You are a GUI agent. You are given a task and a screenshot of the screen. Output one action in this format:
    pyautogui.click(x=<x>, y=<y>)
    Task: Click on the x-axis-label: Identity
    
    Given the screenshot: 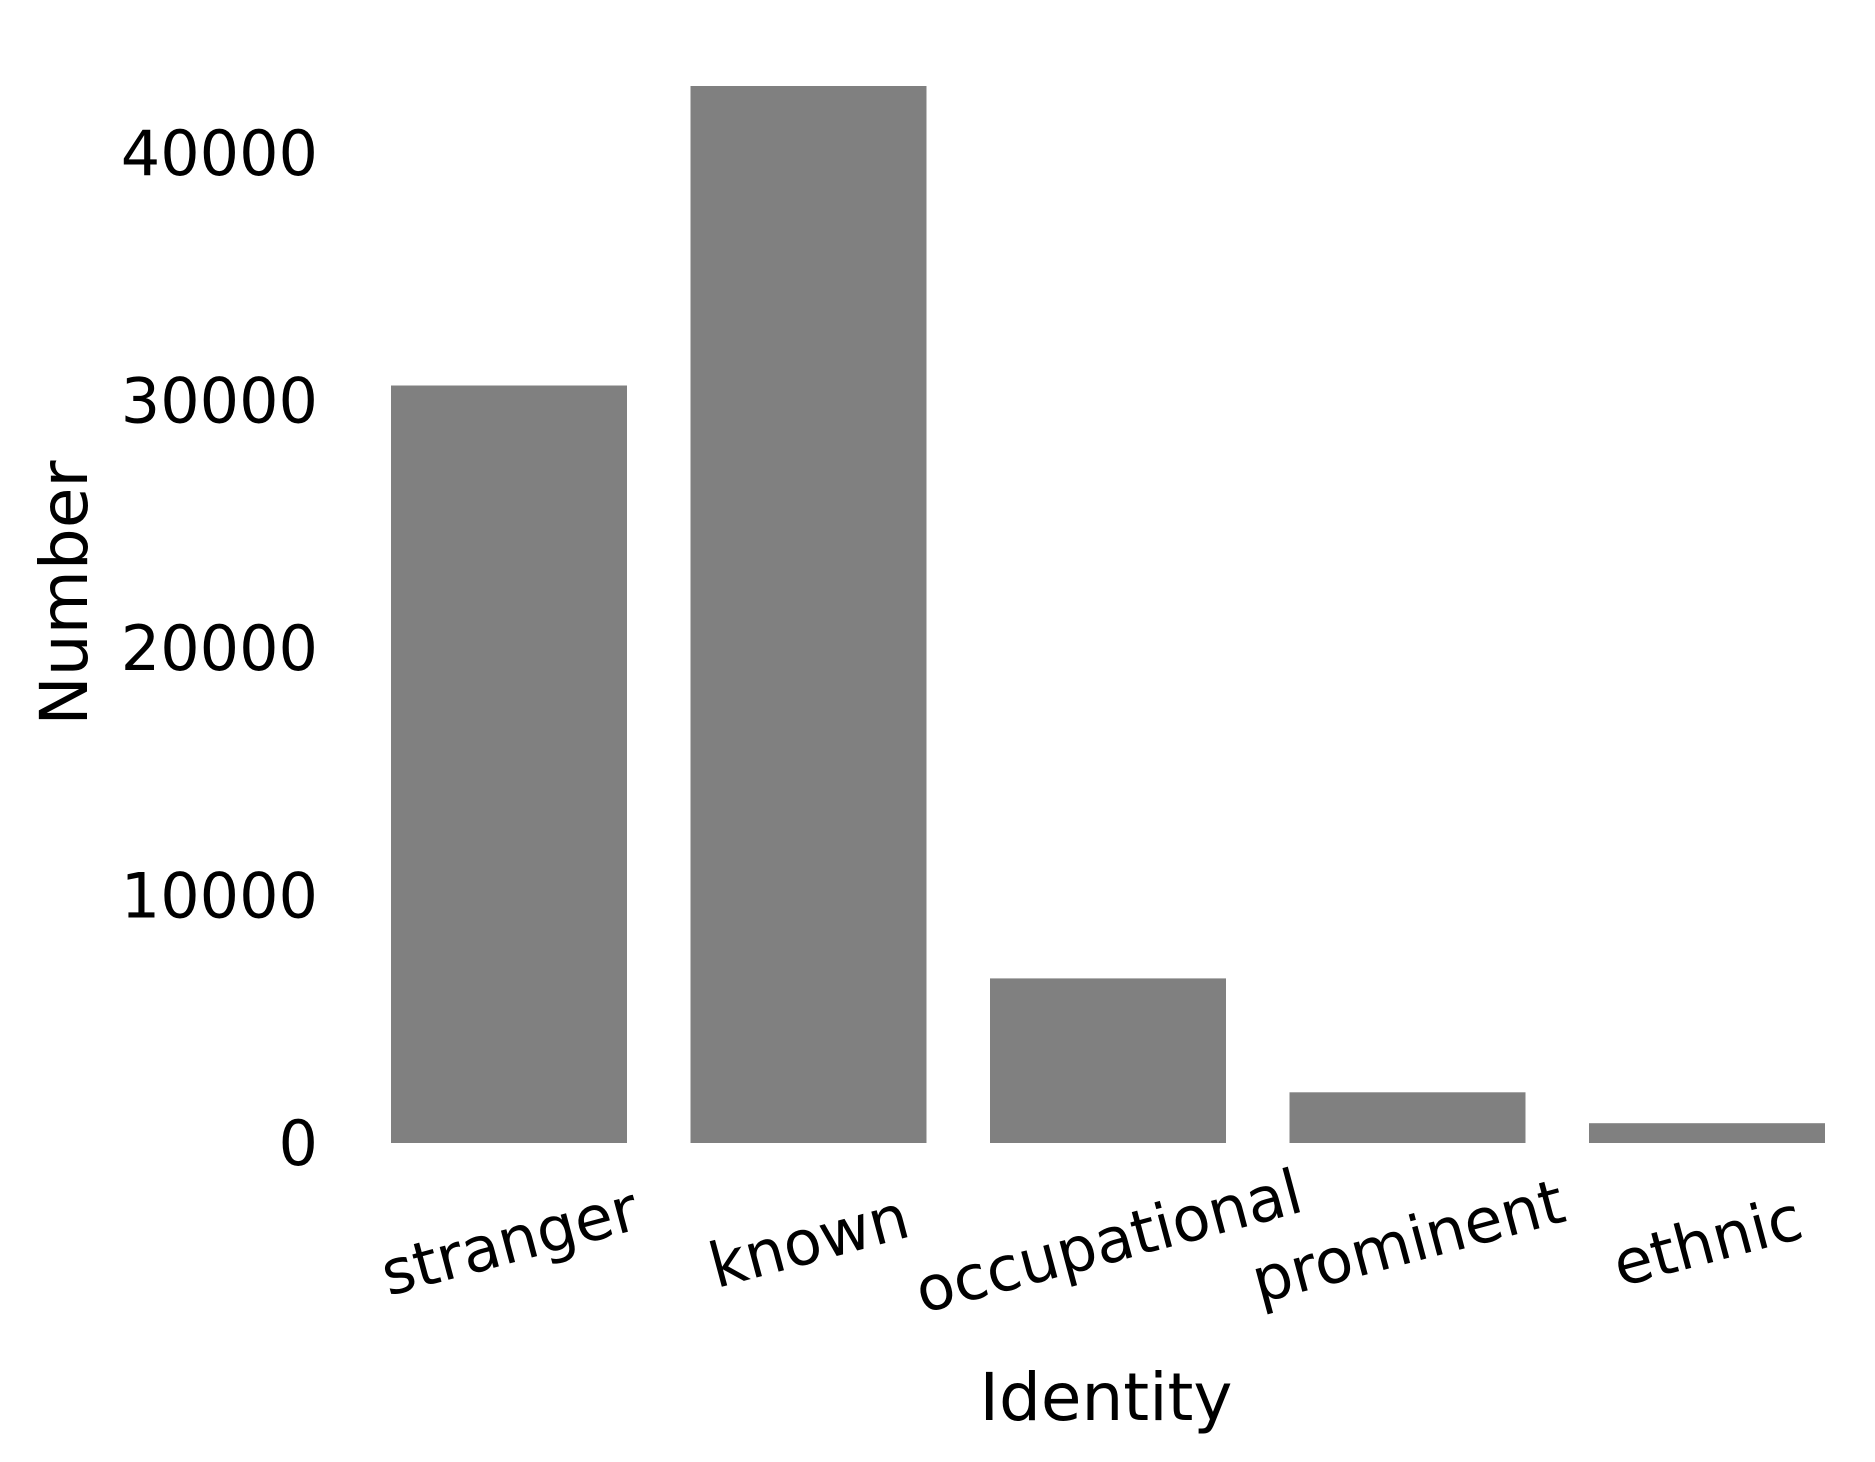 What is the action you would take?
    pyautogui.click(x=1106, y=1397)
    